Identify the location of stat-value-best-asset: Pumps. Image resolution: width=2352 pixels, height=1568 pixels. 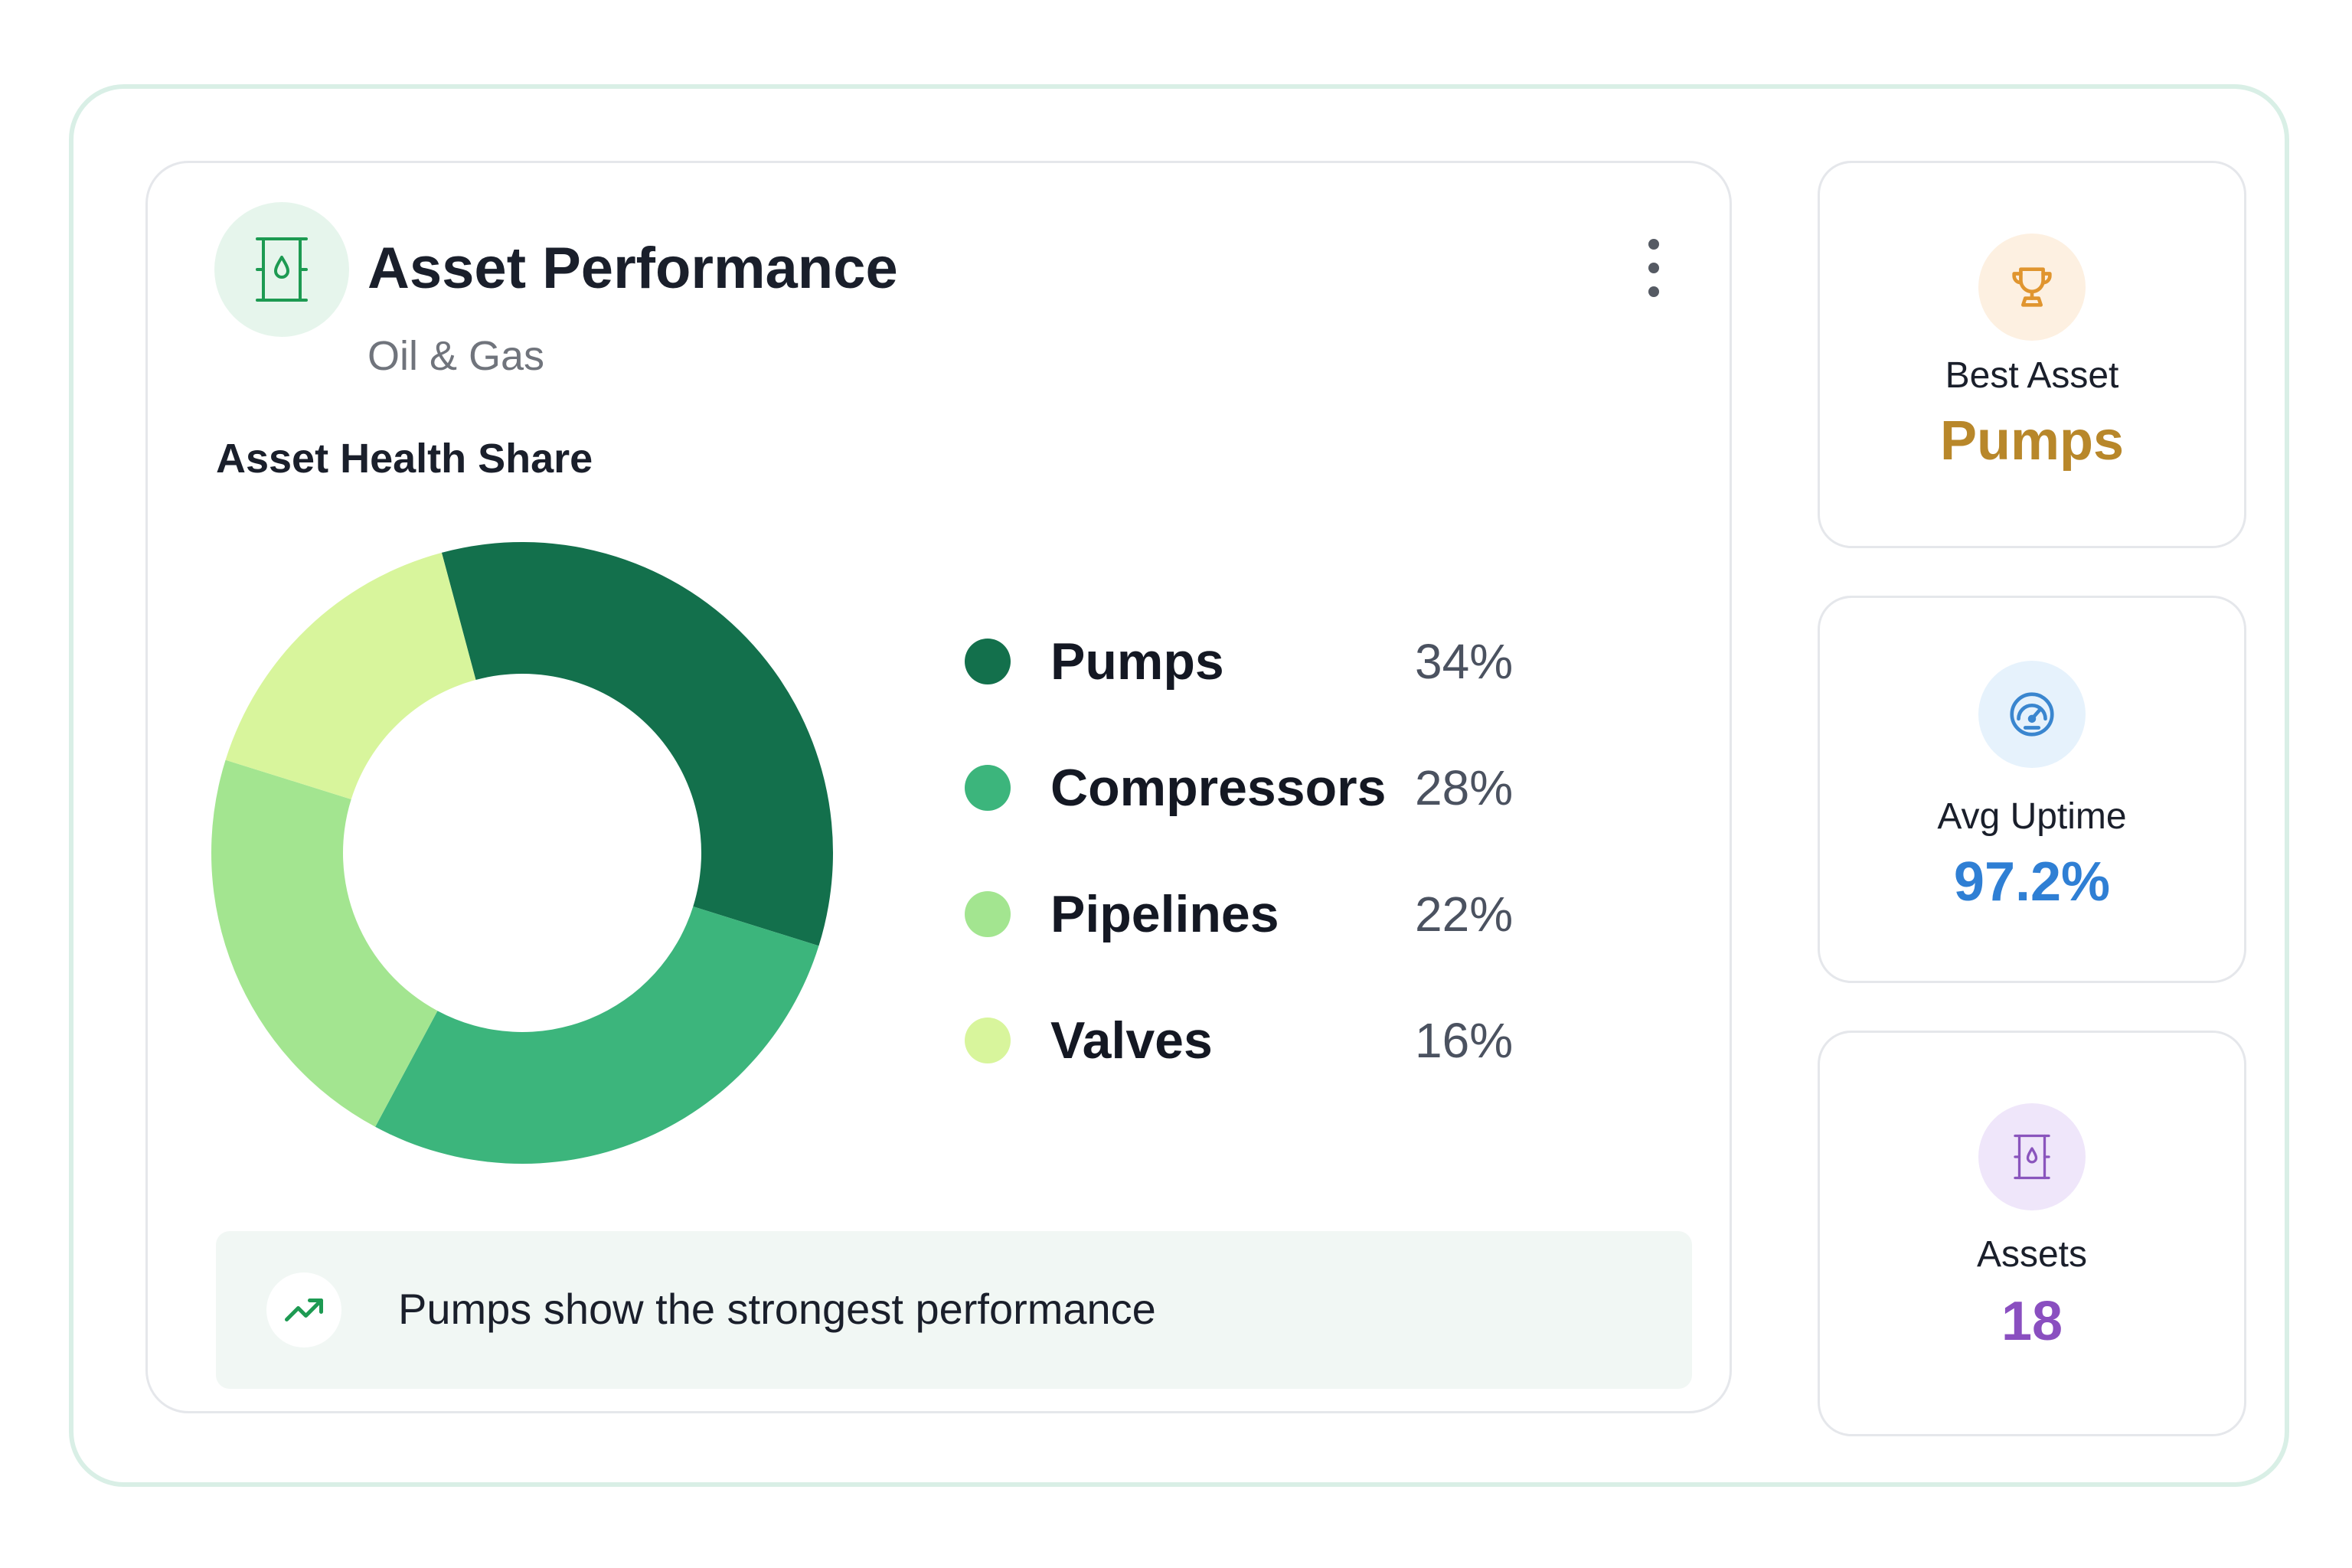
(2032, 441).